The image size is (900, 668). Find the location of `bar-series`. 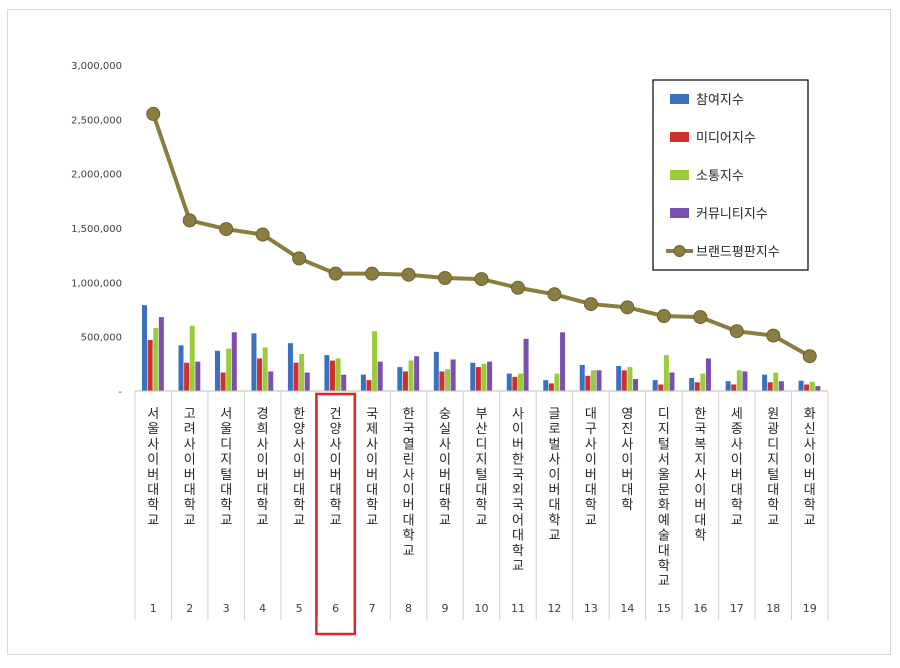

bar-series is located at coordinates (481, 348).